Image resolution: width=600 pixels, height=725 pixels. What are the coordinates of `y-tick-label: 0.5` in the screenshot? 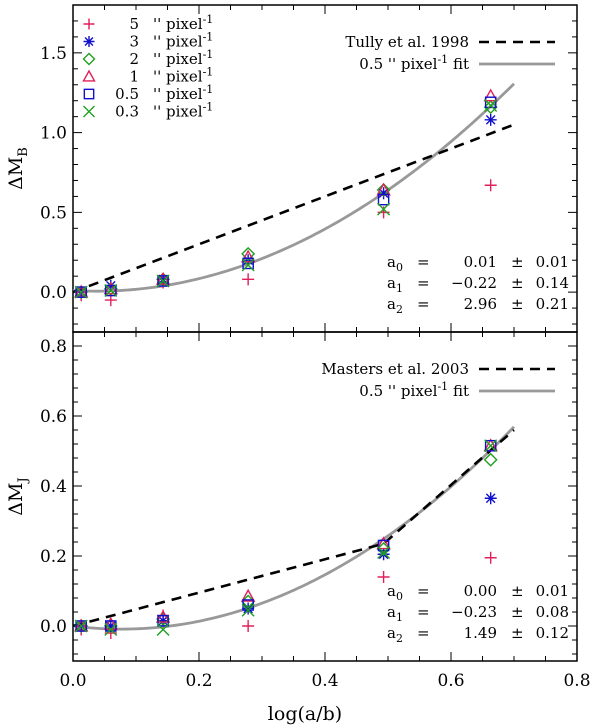 It's located at (53, 213).